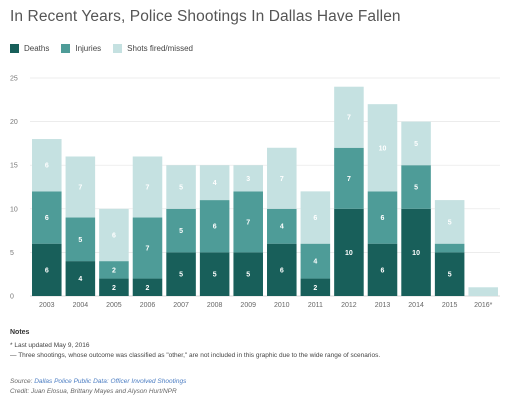 Image resolution: width=508 pixels, height=406 pixels. I want to click on data-label-deaths-2009: 5, so click(248, 275).